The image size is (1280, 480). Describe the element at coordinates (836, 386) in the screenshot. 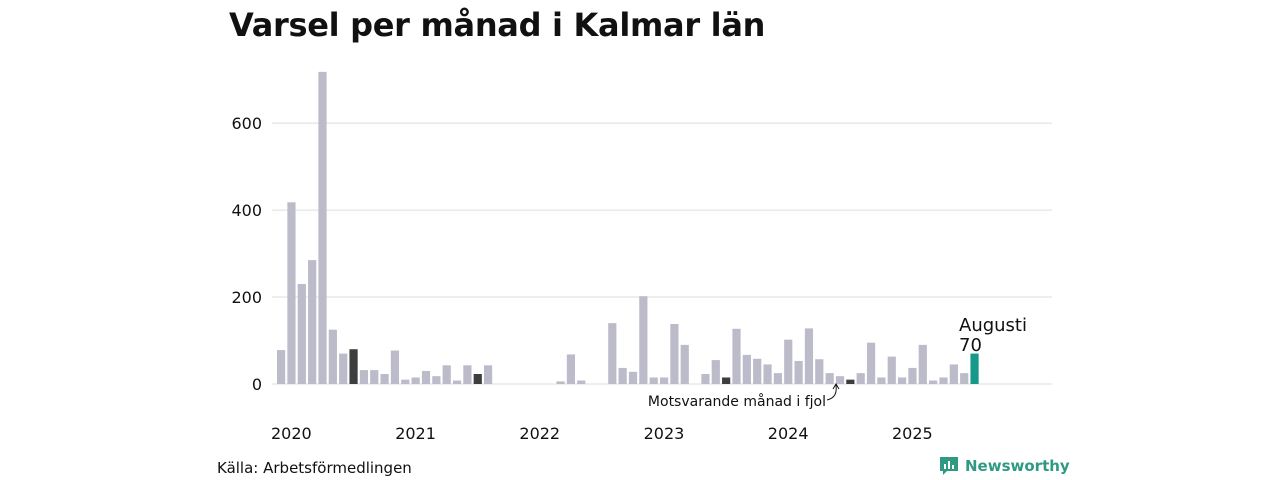

I see `previous-year-arrowhead` at that location.